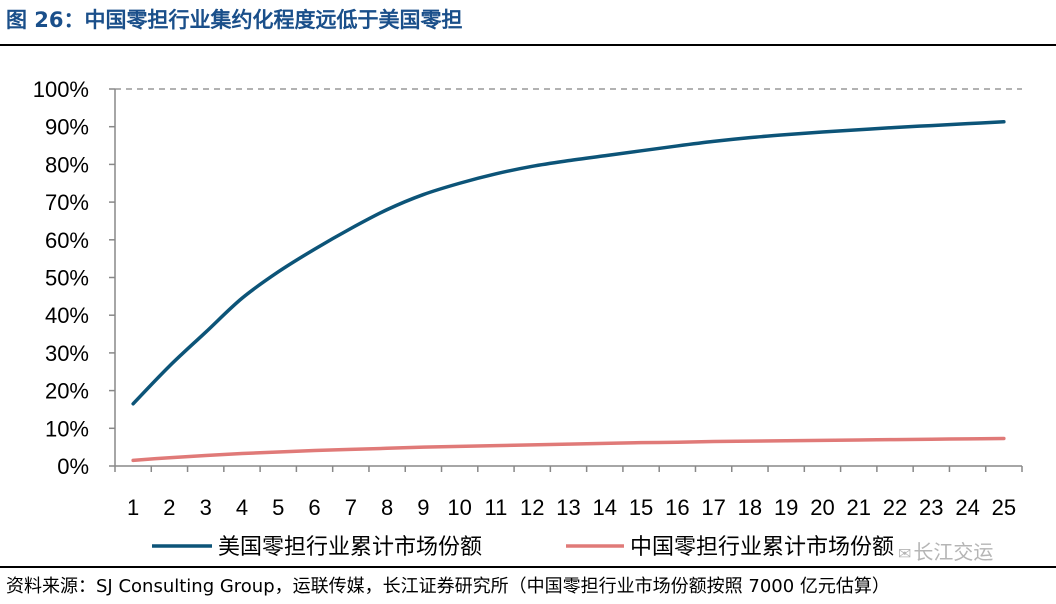  What do you see at coordinates (762, 547) in the screenshot?
I see `legend-label: 中国零担行业累计市场份额` at bounding box center [762, 547].